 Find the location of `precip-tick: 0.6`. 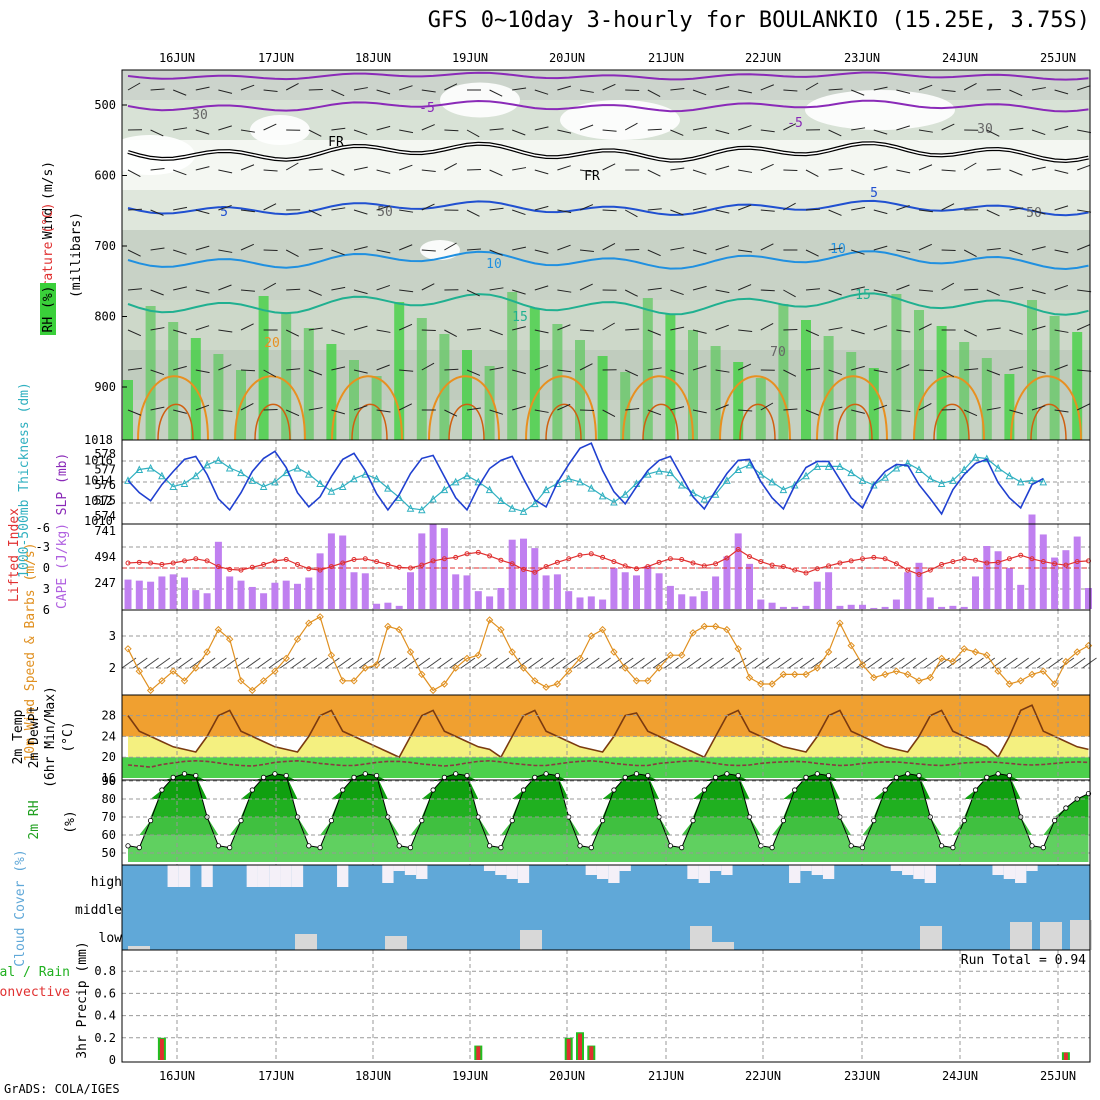

precip-tick: 0.6 is located at coordinates (105, 993).